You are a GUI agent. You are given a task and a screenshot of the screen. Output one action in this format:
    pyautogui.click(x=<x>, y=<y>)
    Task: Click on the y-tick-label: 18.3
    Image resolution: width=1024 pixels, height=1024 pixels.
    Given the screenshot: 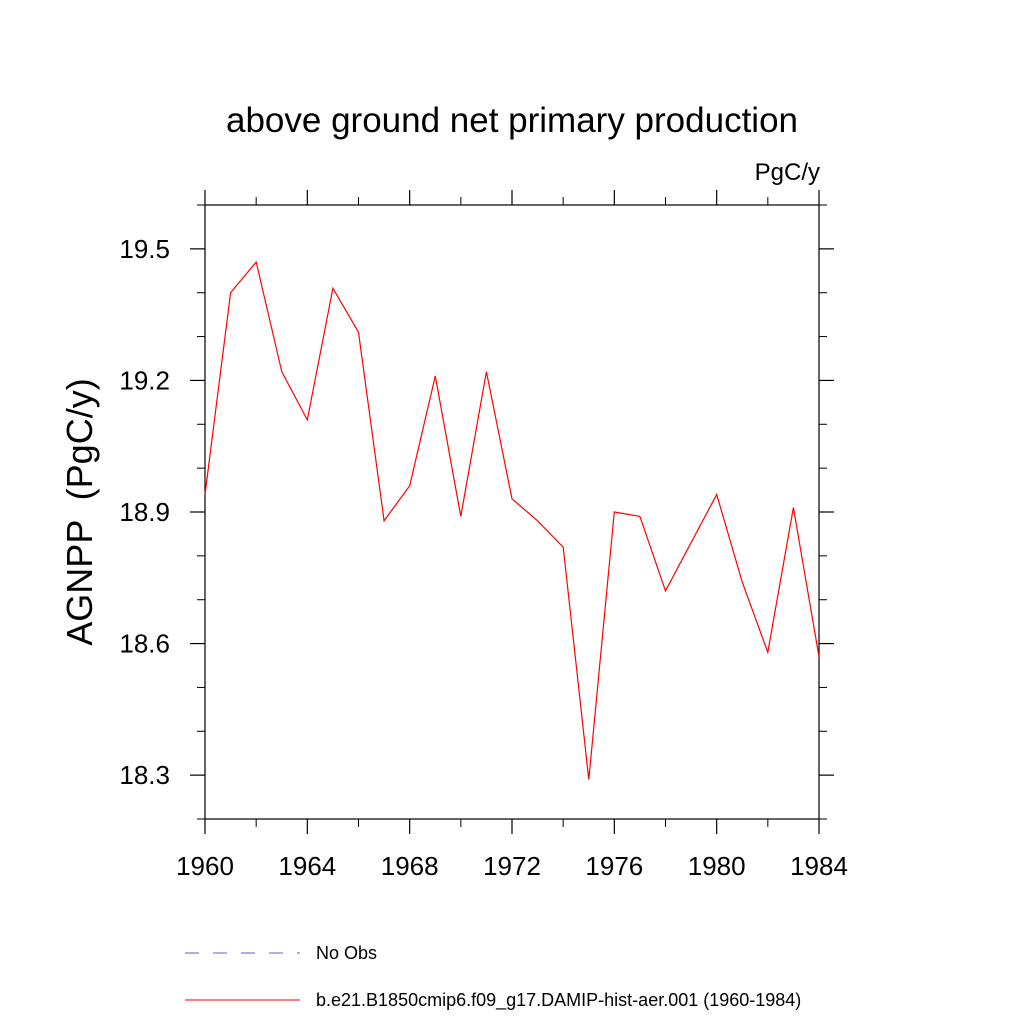 What is the action you would take?
    pyautogui.click(x=144, y=775)
    